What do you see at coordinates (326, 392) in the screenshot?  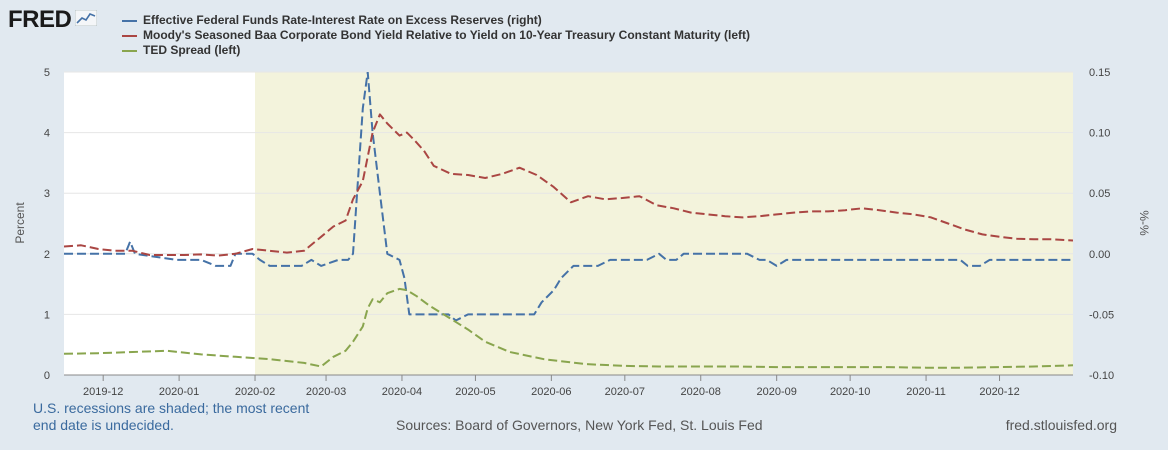 I see `x-tick-label: 2020-03` at bounding box center [326, 392].